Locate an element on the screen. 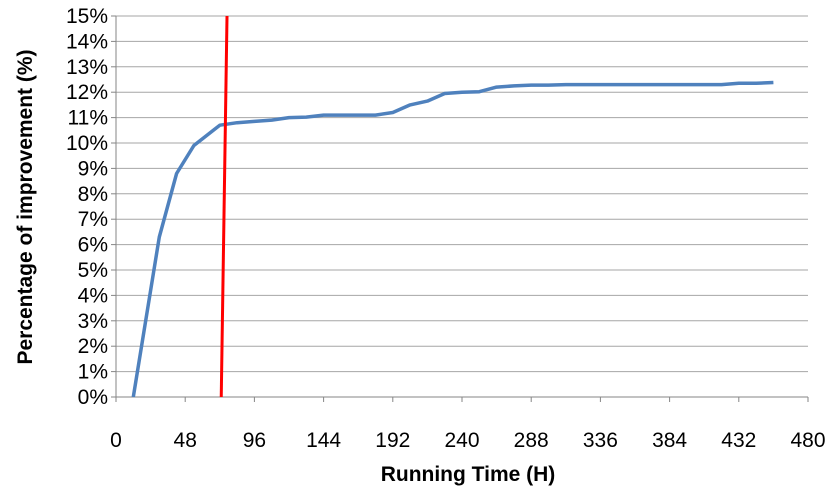 The width and height of the screenshot is (831, 492). y-tick-label: 1% is located at coordinates (93, 372).